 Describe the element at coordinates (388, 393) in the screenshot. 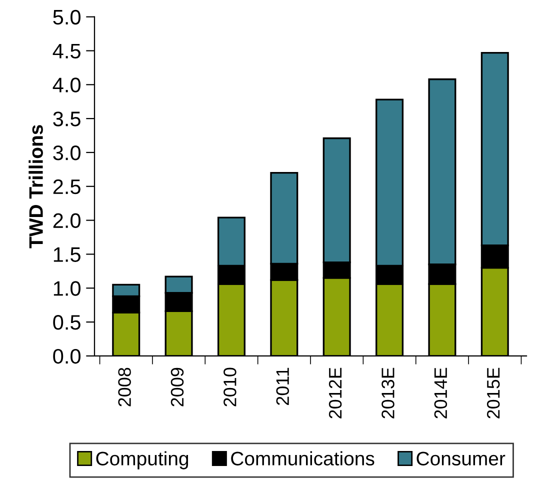

I see `x-tick-label: 2013E` at that location.